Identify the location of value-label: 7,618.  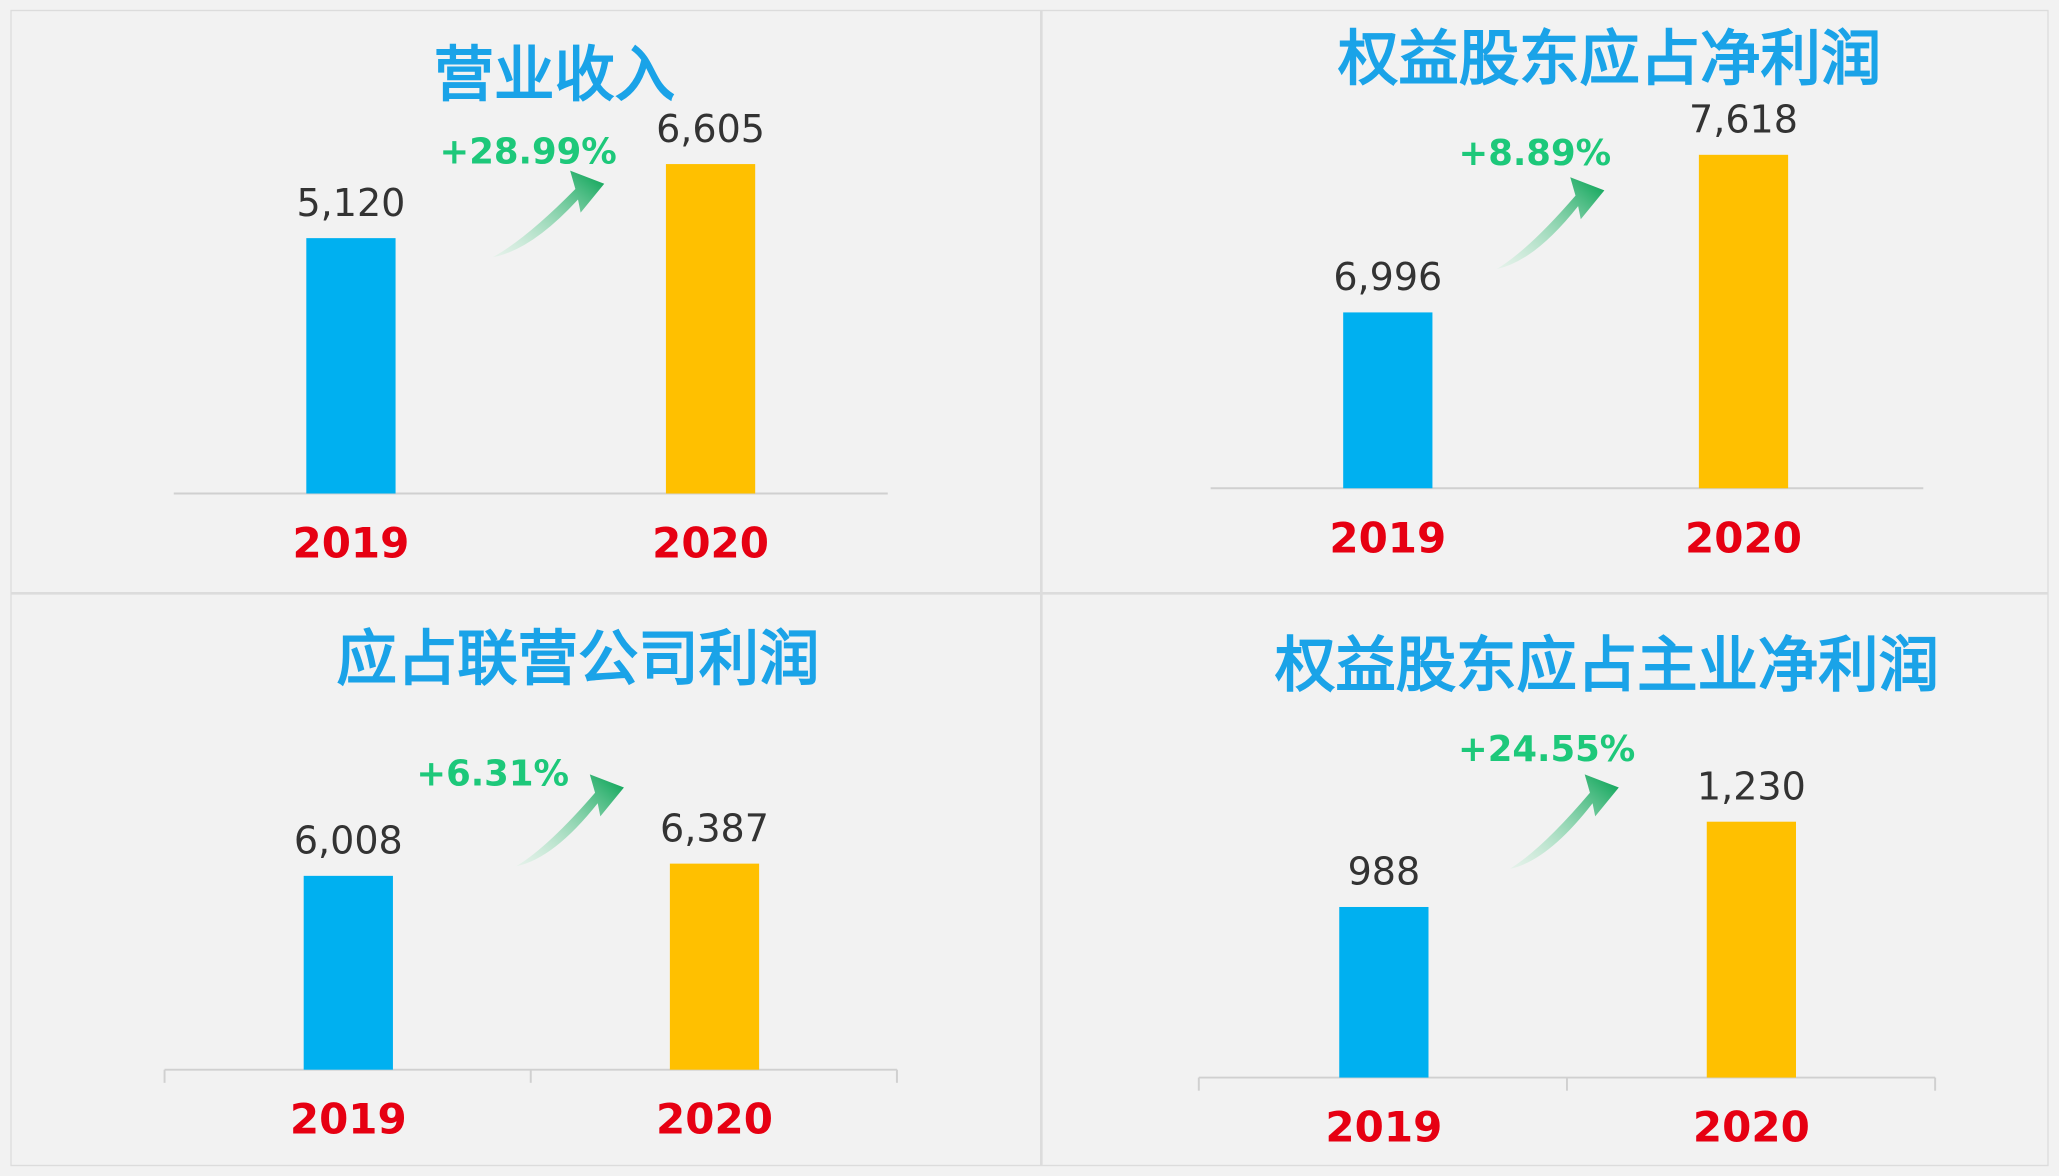
(1743, 120).